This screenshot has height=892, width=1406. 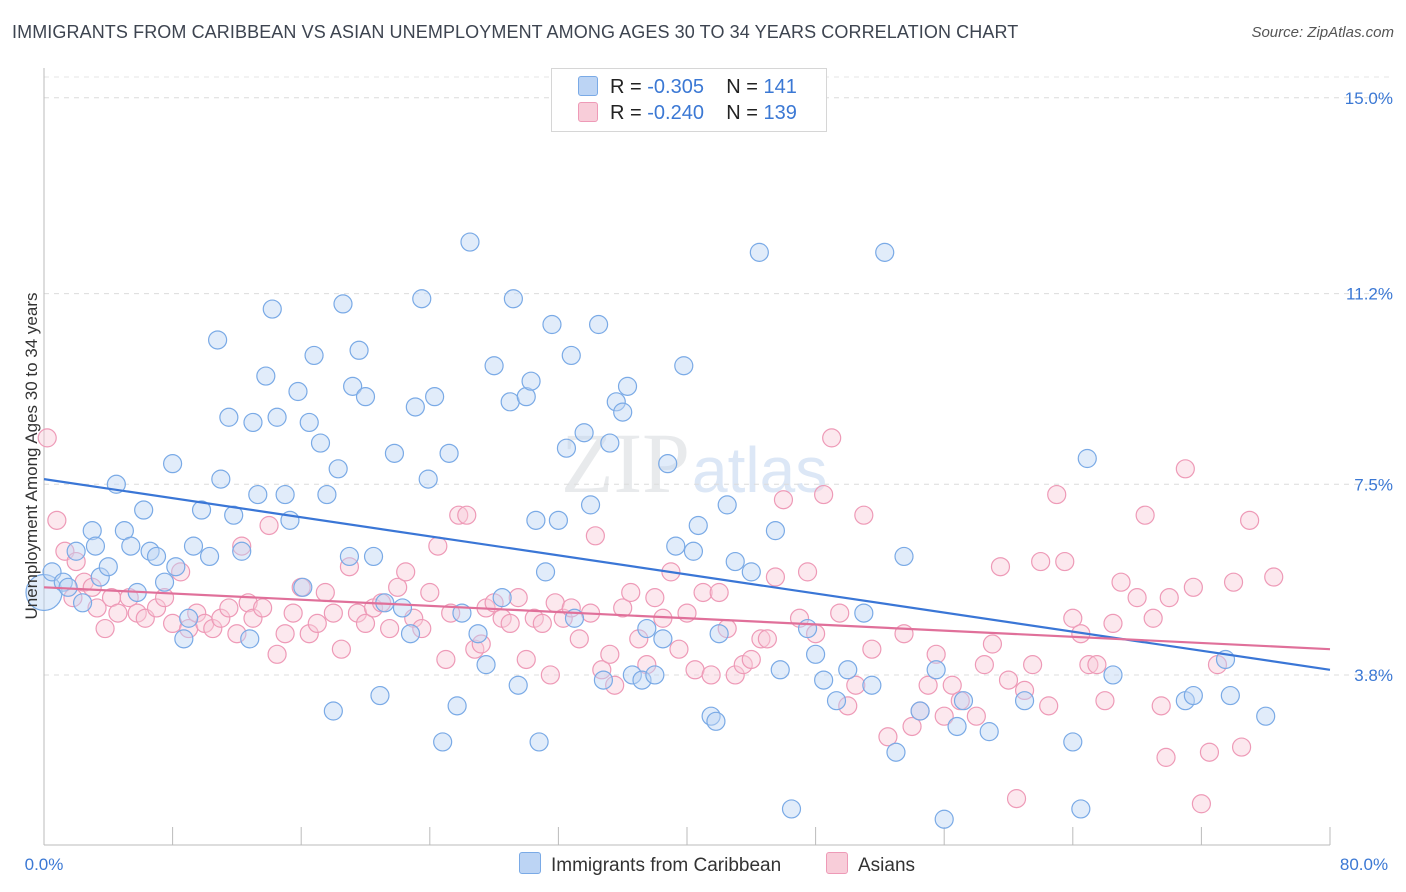 I want to click on y-tick-label: 15.0%, so click(x=1369, y=98).